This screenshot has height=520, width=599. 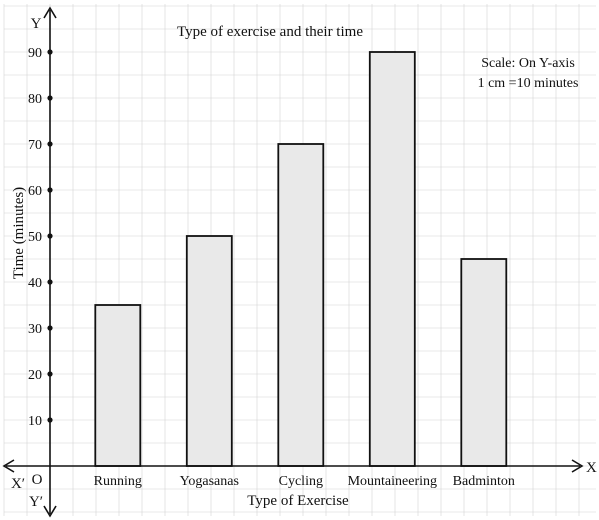 I want to click on scale-note-line-2: 1 cm =10 minutes, so click(x=528, y=83).